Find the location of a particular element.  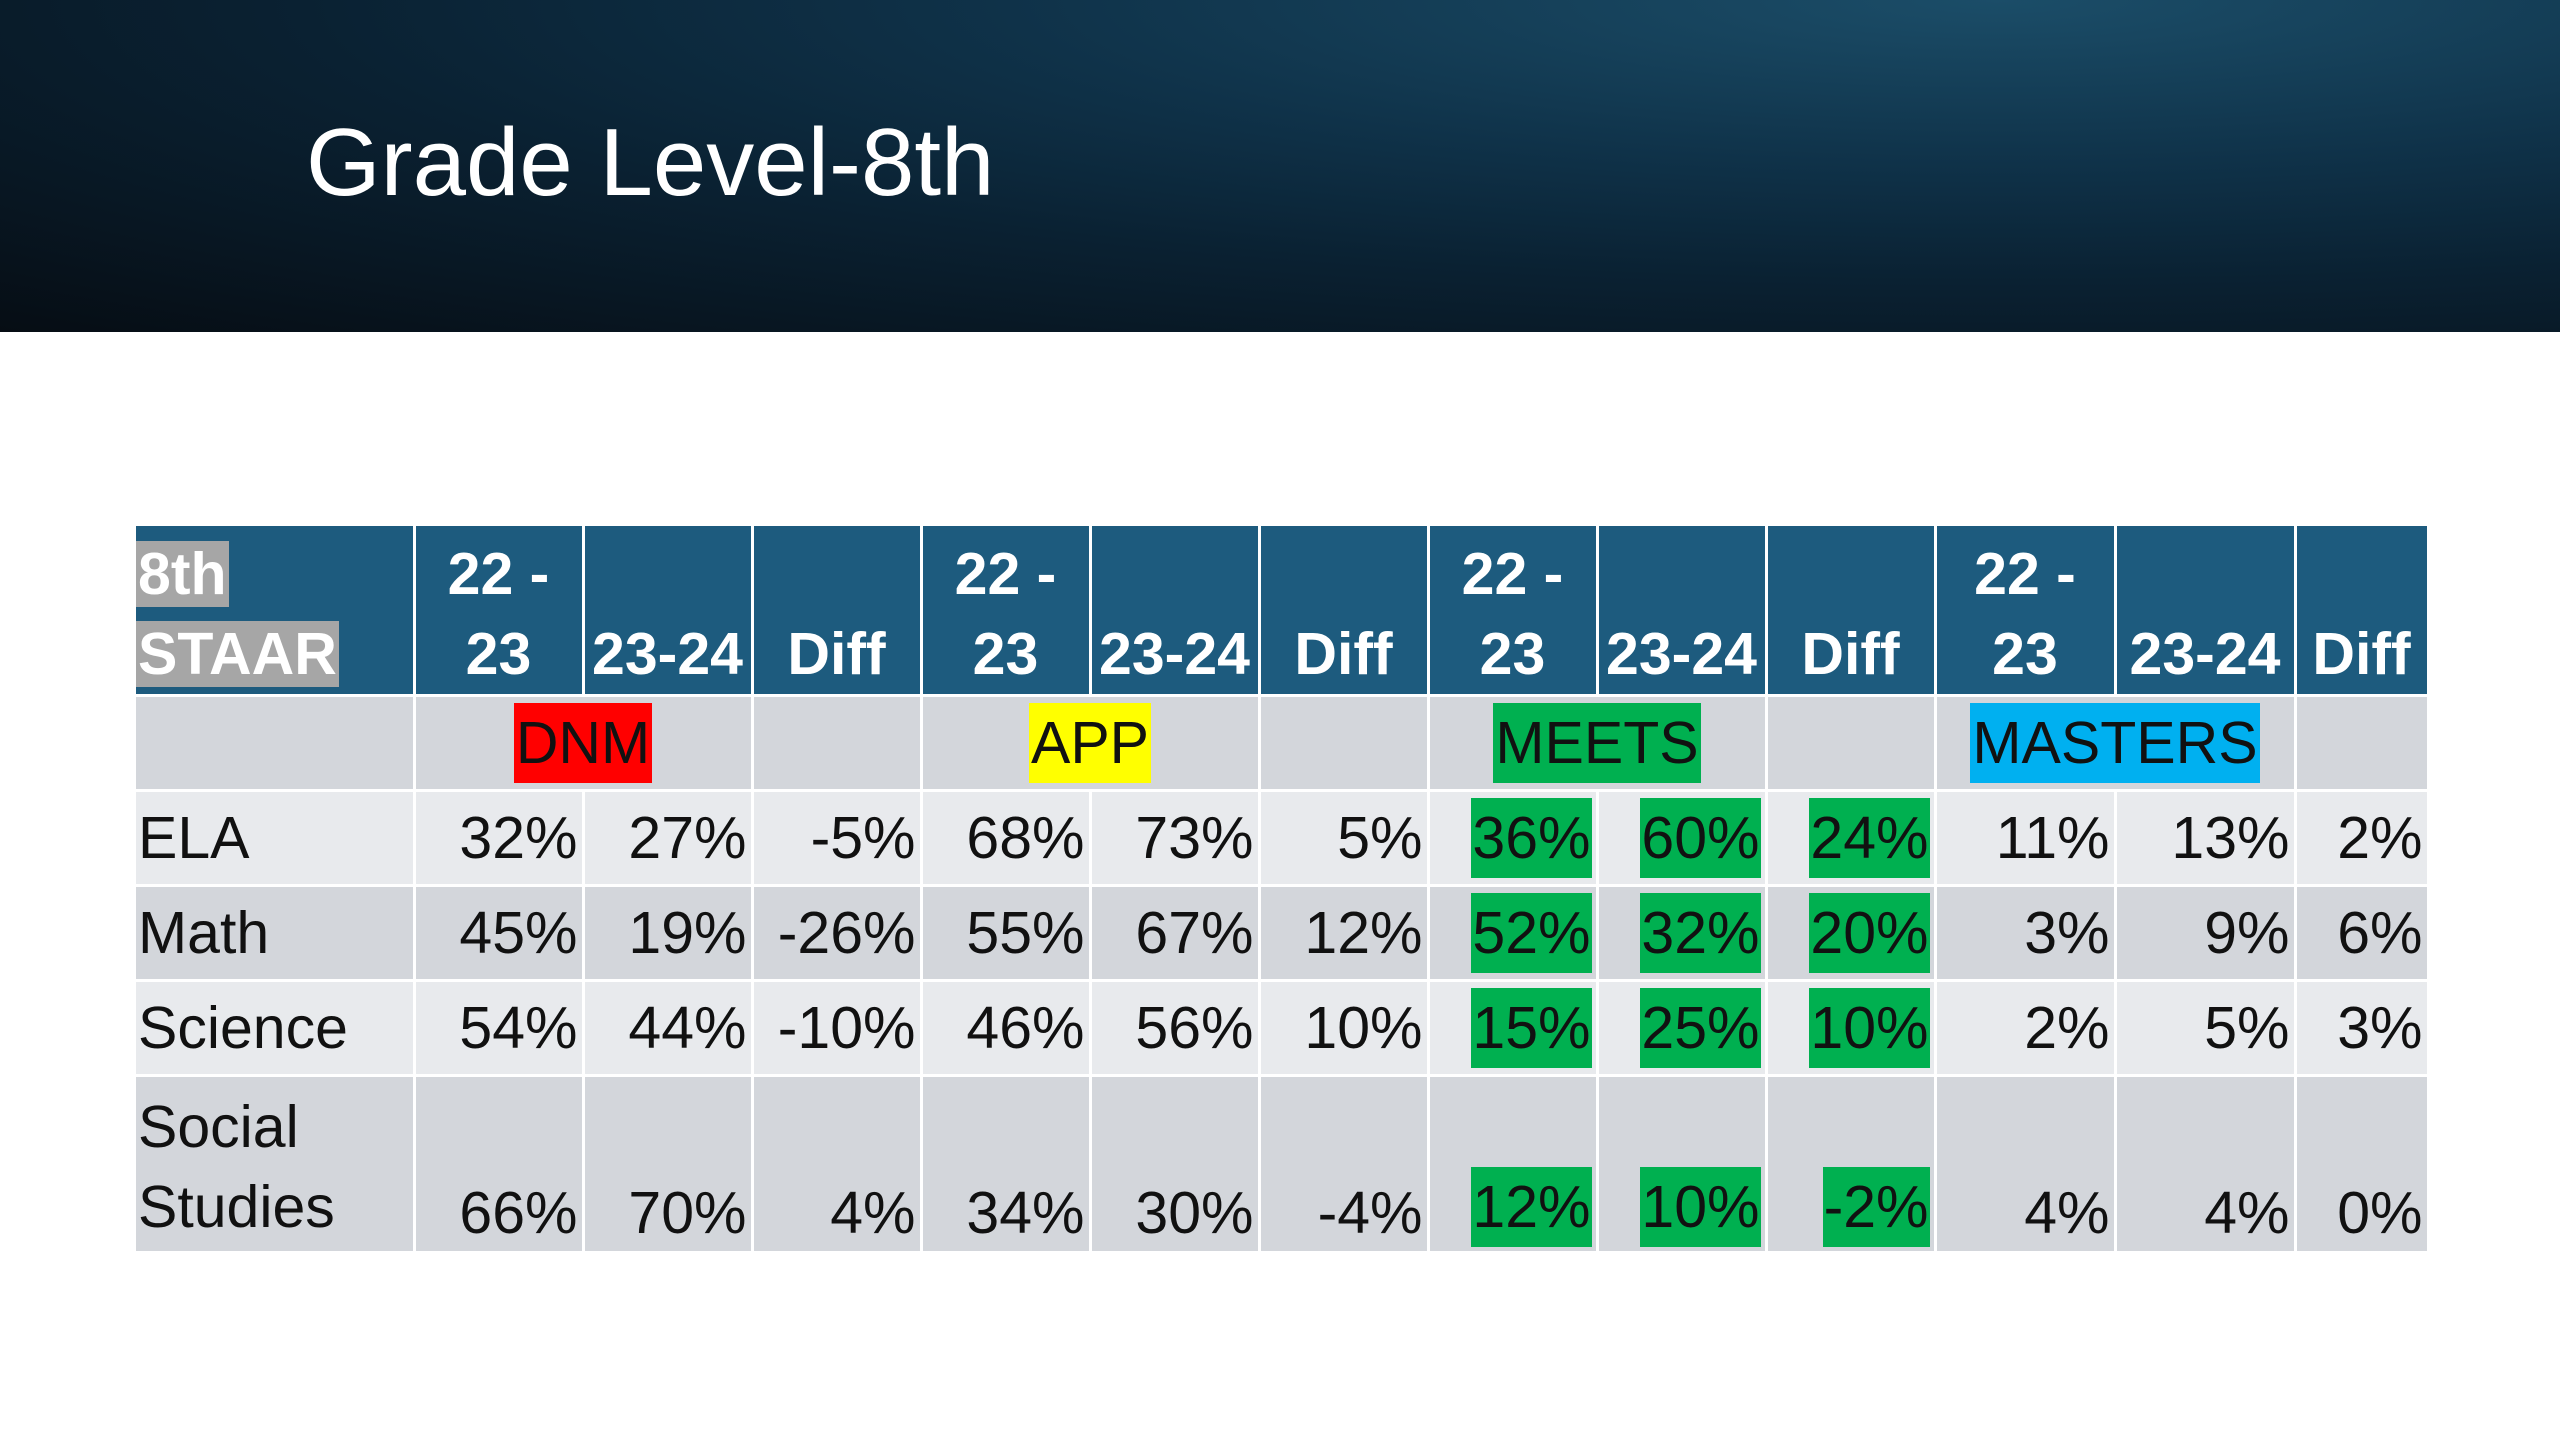

value-text: 73% is located at coordinates (1194, 838).